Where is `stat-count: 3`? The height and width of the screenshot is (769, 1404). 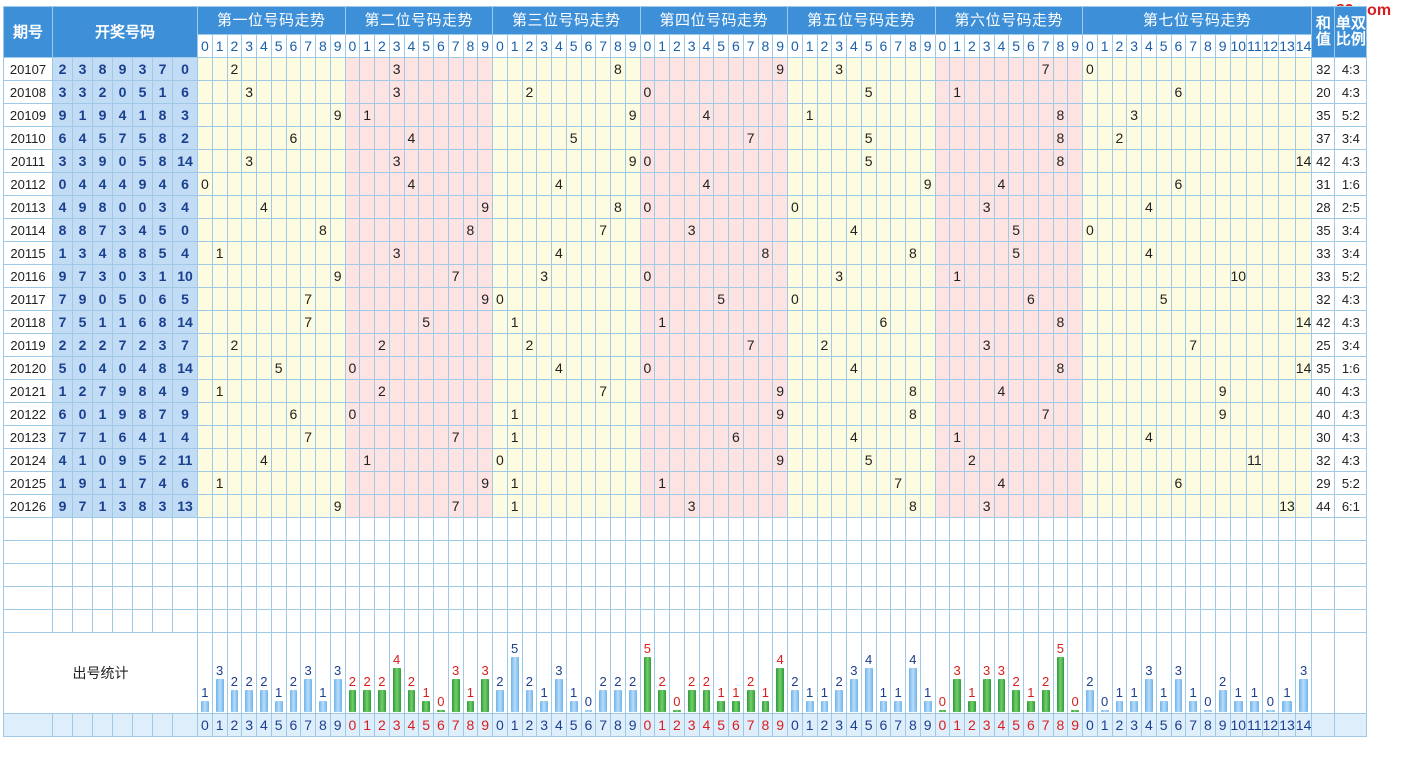
stat-count: 3 is located at coordinates (456, 670).